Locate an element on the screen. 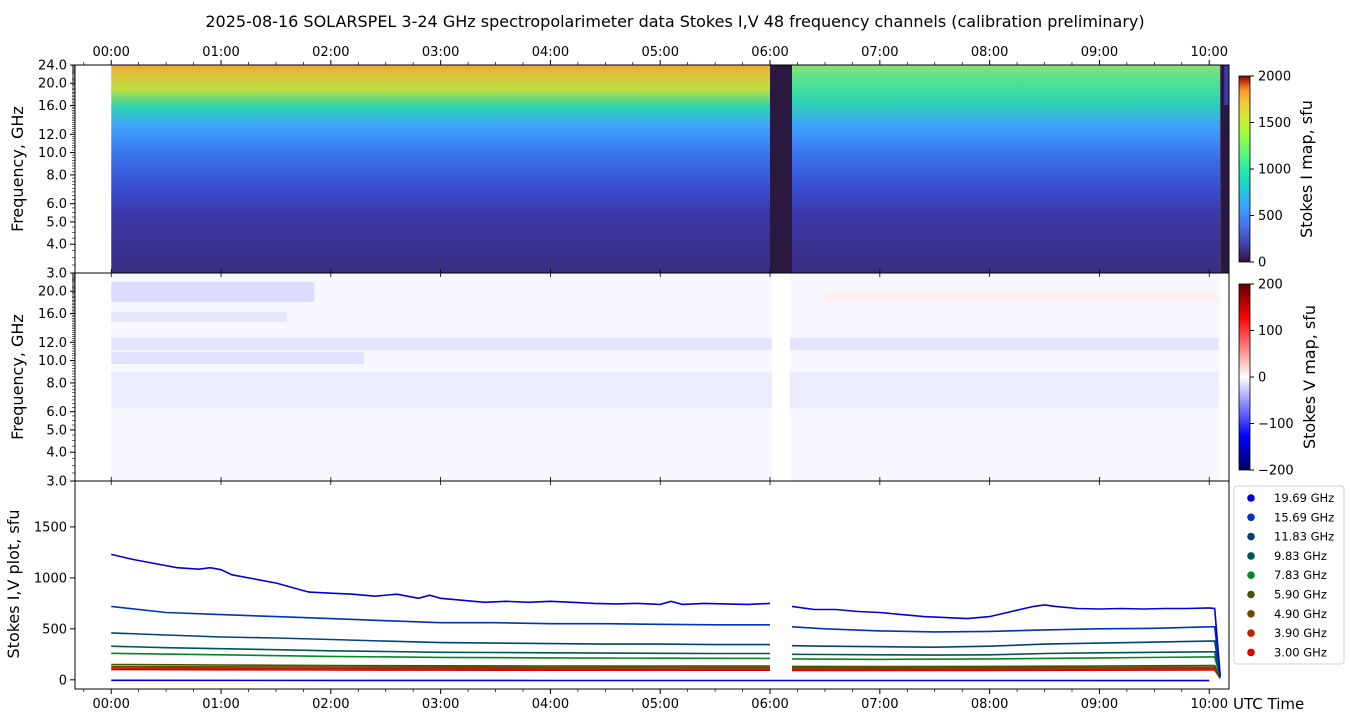 Image resolution: width=1350 pixels, height=725 pixels. colorbar-tick-label: 1500 is located at coordinates (1274, 123).